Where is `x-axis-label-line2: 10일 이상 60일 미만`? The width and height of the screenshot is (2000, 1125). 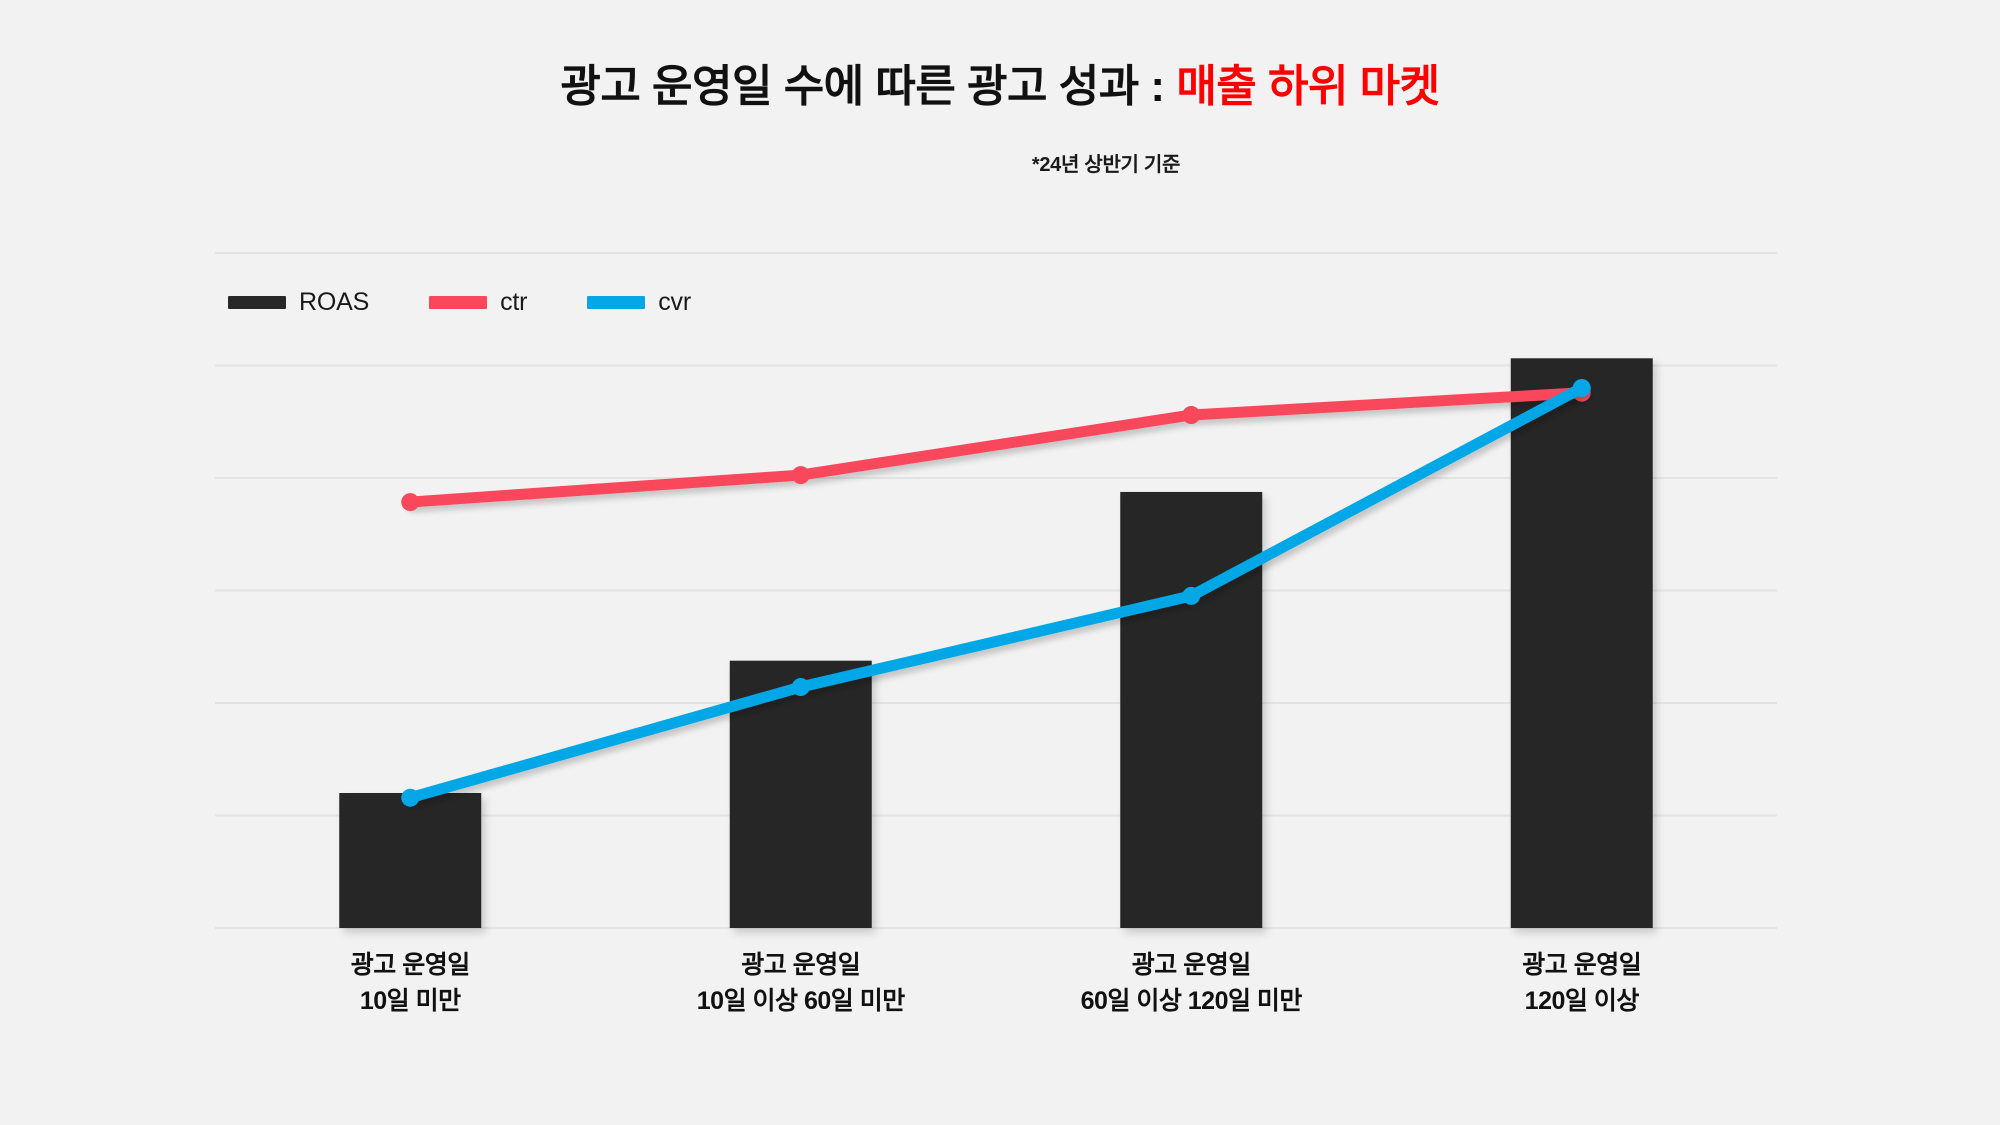
x-axis-label-line2: 10일 이상 60일 미만 is located at coordinates (800, 1000).